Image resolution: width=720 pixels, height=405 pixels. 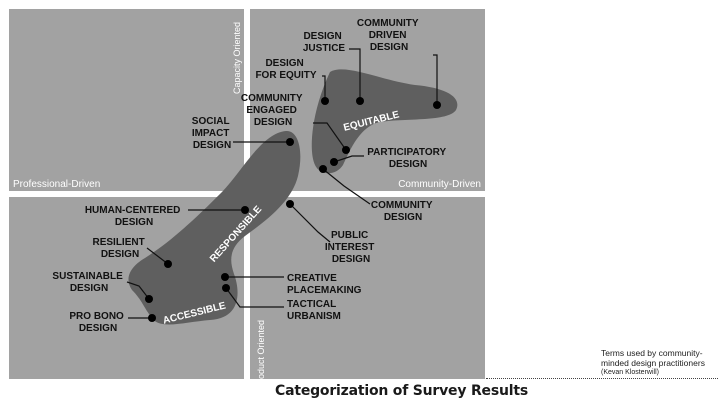 What do you see at coordinates (334, 162) in the screenshot?
I see `dot-participatory-design` at bounding box center [334, 162].